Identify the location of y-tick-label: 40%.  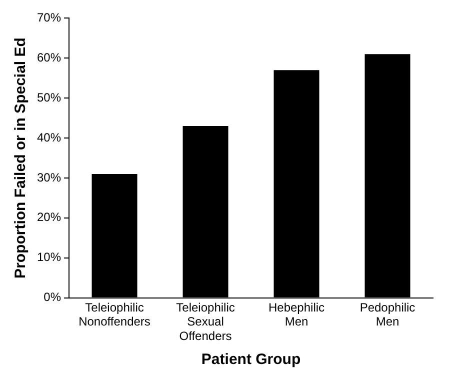
(49, 137).